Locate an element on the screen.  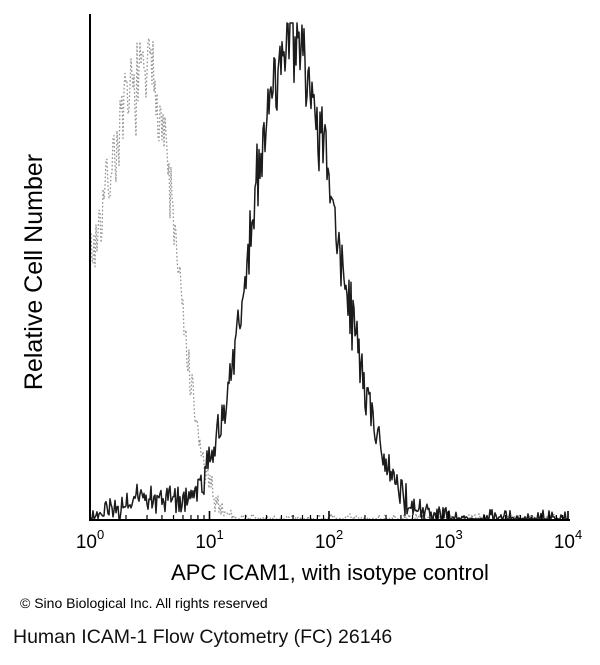
x-axis-label: APC ICAM1, with isotype control is located at coordinates (330, 572).